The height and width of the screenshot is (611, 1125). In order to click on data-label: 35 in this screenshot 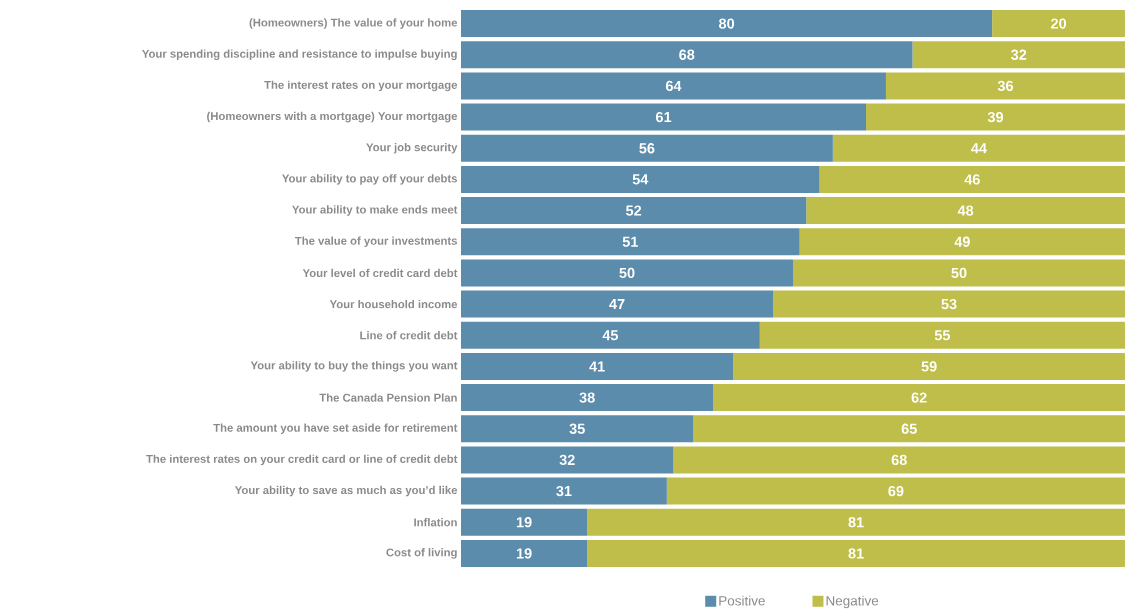, I will do `click(577, 428)`.